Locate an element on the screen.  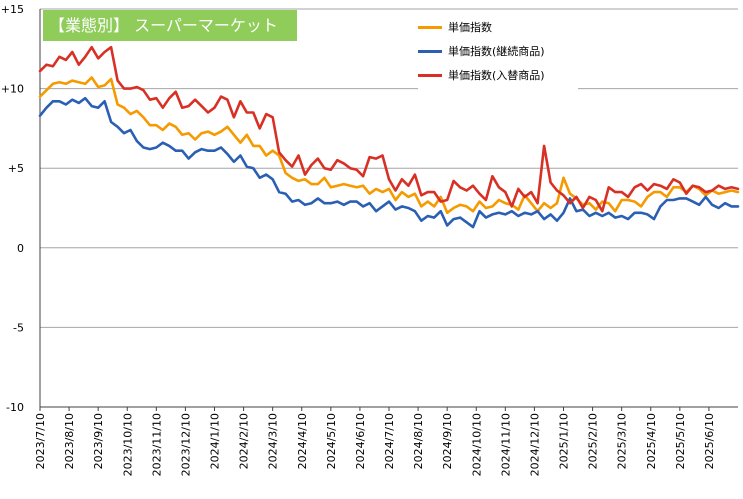
x-tick-label: 2024/11/10 is located at coordinates (505, 444).